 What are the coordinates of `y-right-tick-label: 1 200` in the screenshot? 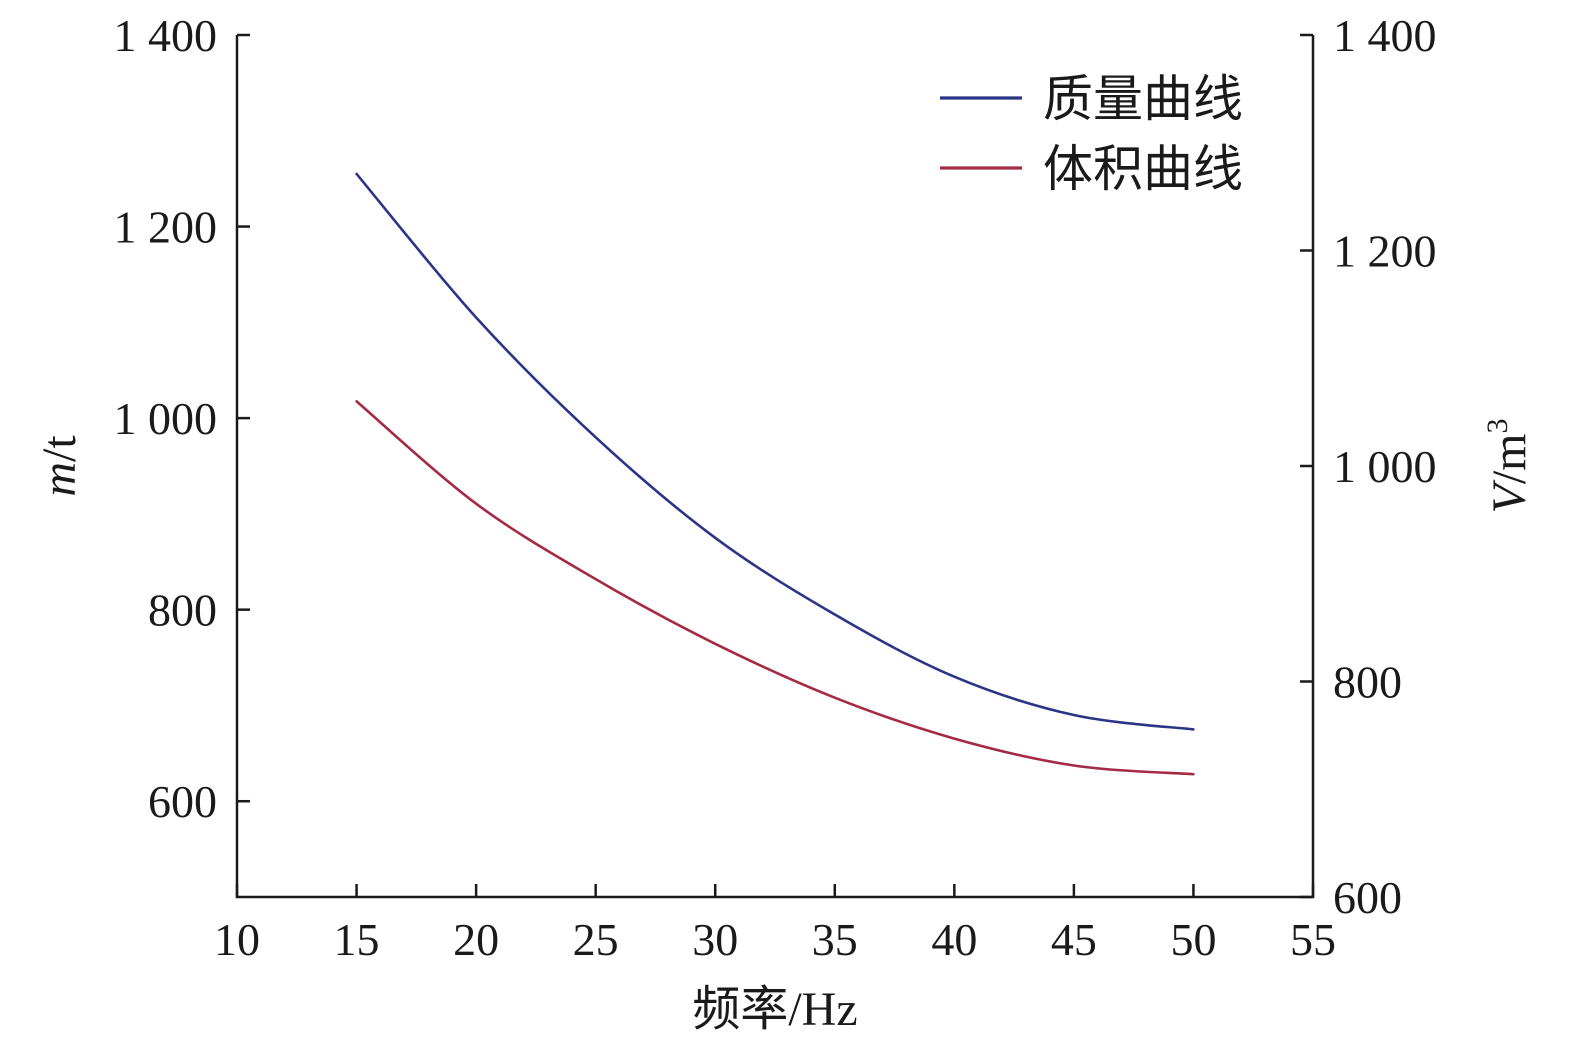 It's located at (1385, 251).